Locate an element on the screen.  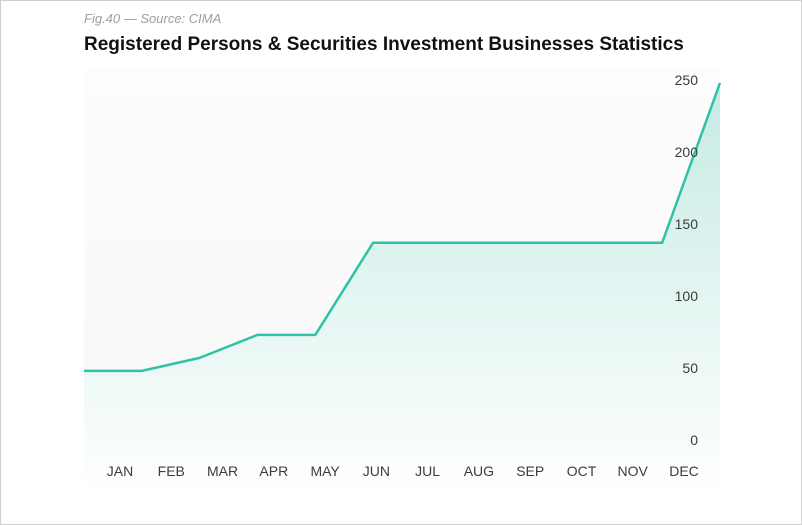
x-tick-label: JUL is located at coordinates (427, 471).